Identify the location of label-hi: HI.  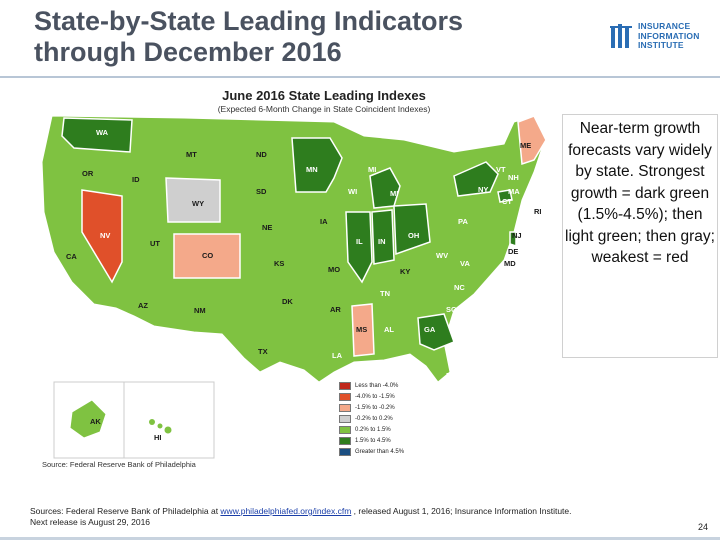
(158, 437).